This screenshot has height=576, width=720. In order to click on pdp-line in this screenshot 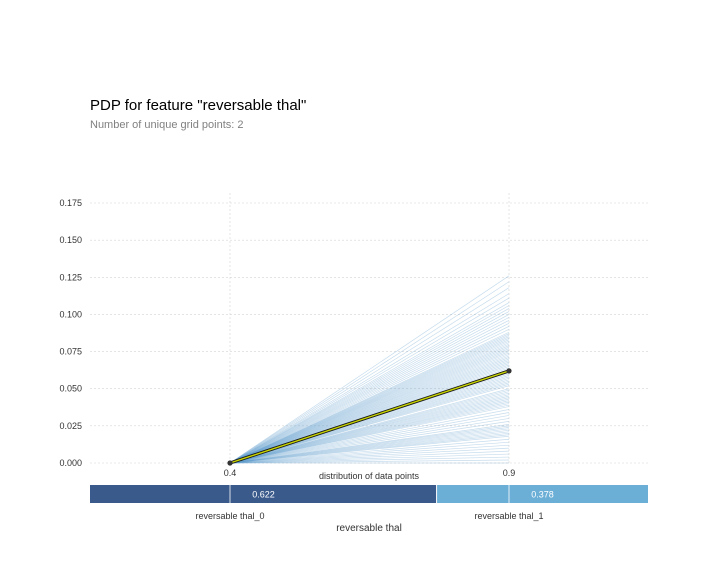, I will do `click(369, 417)`.